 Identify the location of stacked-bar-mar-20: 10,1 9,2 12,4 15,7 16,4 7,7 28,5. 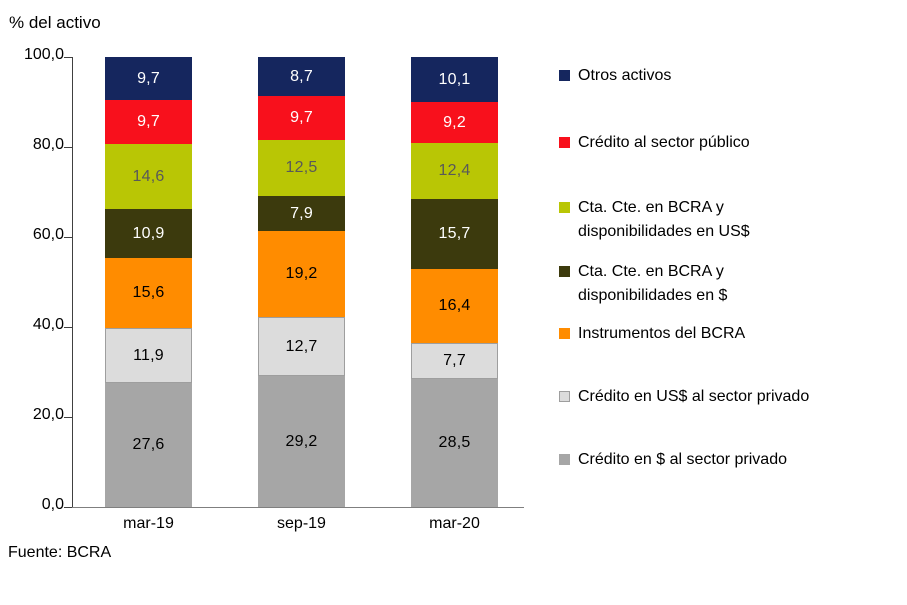
(454, 282).